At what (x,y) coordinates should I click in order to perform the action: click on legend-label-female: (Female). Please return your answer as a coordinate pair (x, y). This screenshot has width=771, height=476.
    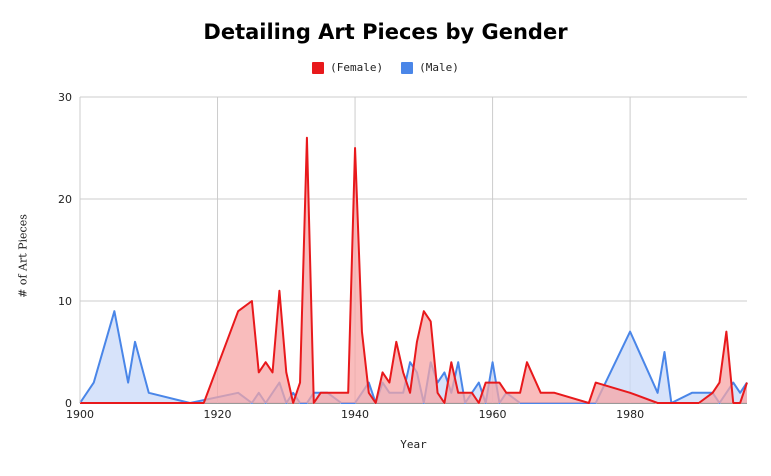
    Looking at the image, I should click on (357, 67).